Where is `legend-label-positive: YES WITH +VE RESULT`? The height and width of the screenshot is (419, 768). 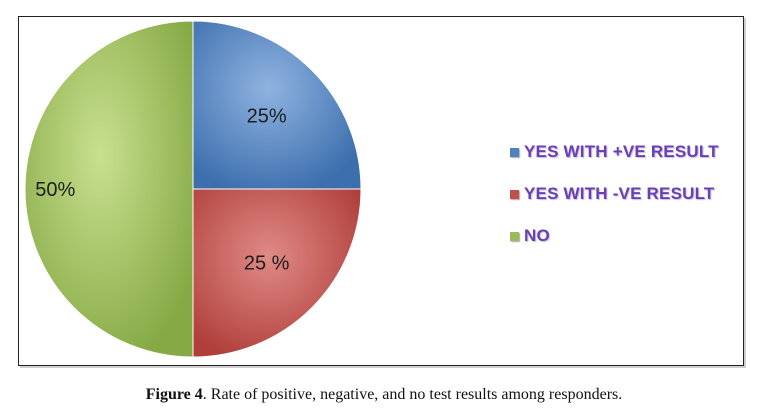 legend-label-positive: YES WITH +VE RESULT is located at coordinates (621, 151).